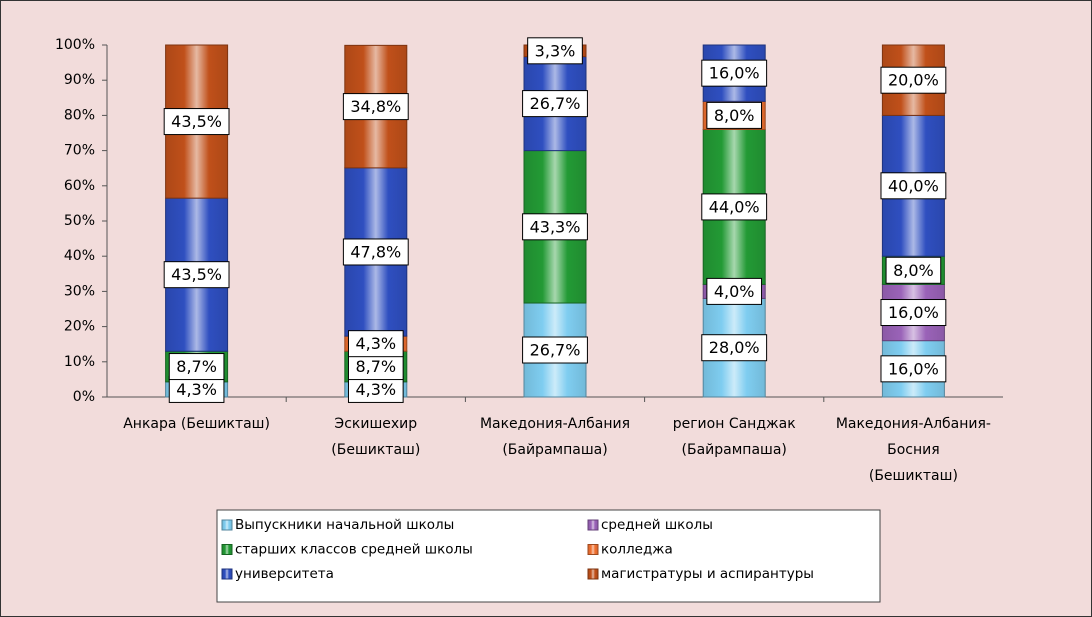 This screenshot has width=1092, height=617. I want to click on y-tick-label: 50%, so click(79, 221).